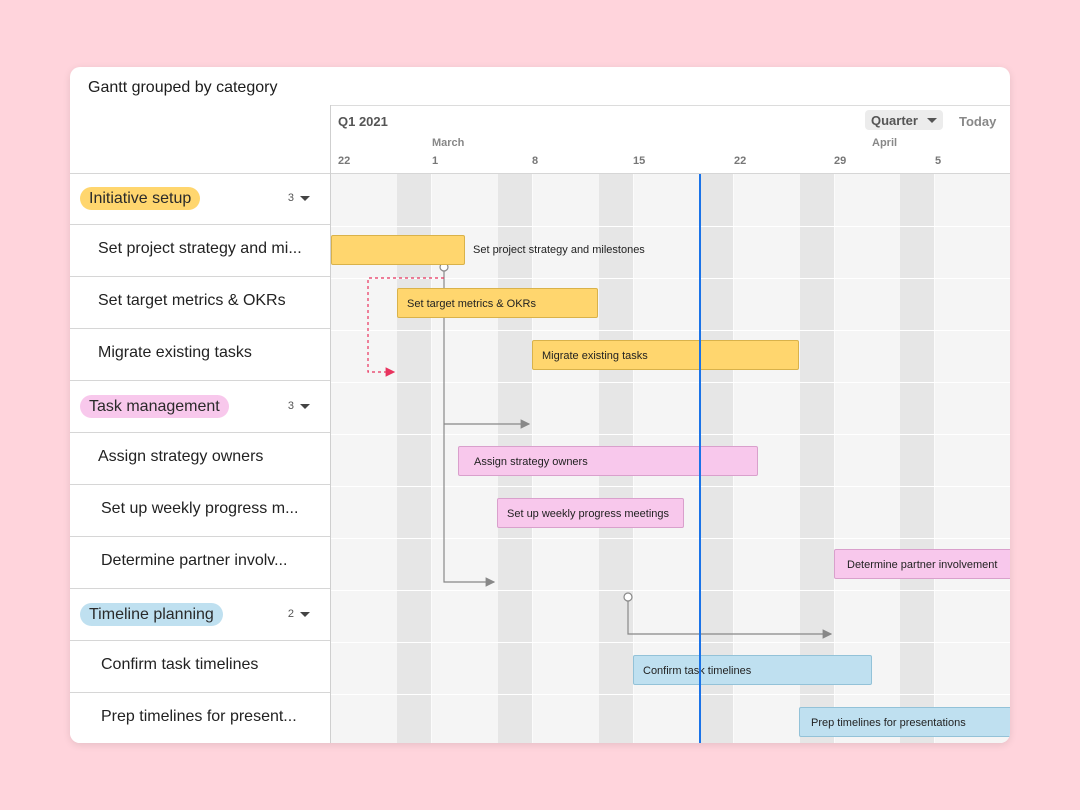  What do you see at coordinates (608, 461) in the screenshot?
I see `task-bar: Assign strategy owners` at bounding box center [608, 461].